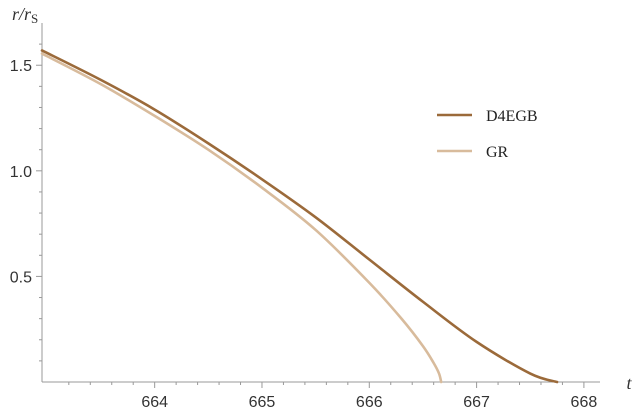  I want to click on x-tick-label: 666, so click(369, 402).